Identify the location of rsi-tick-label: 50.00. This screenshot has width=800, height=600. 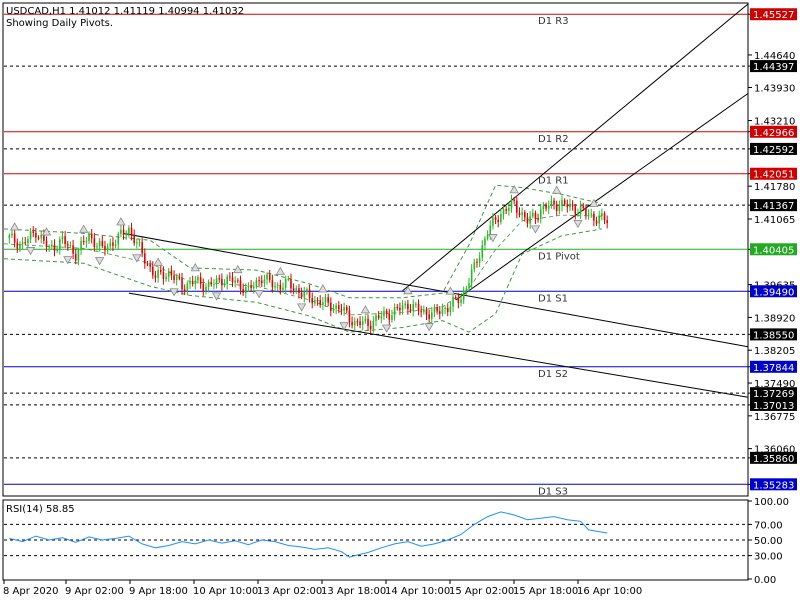
(768, 541).